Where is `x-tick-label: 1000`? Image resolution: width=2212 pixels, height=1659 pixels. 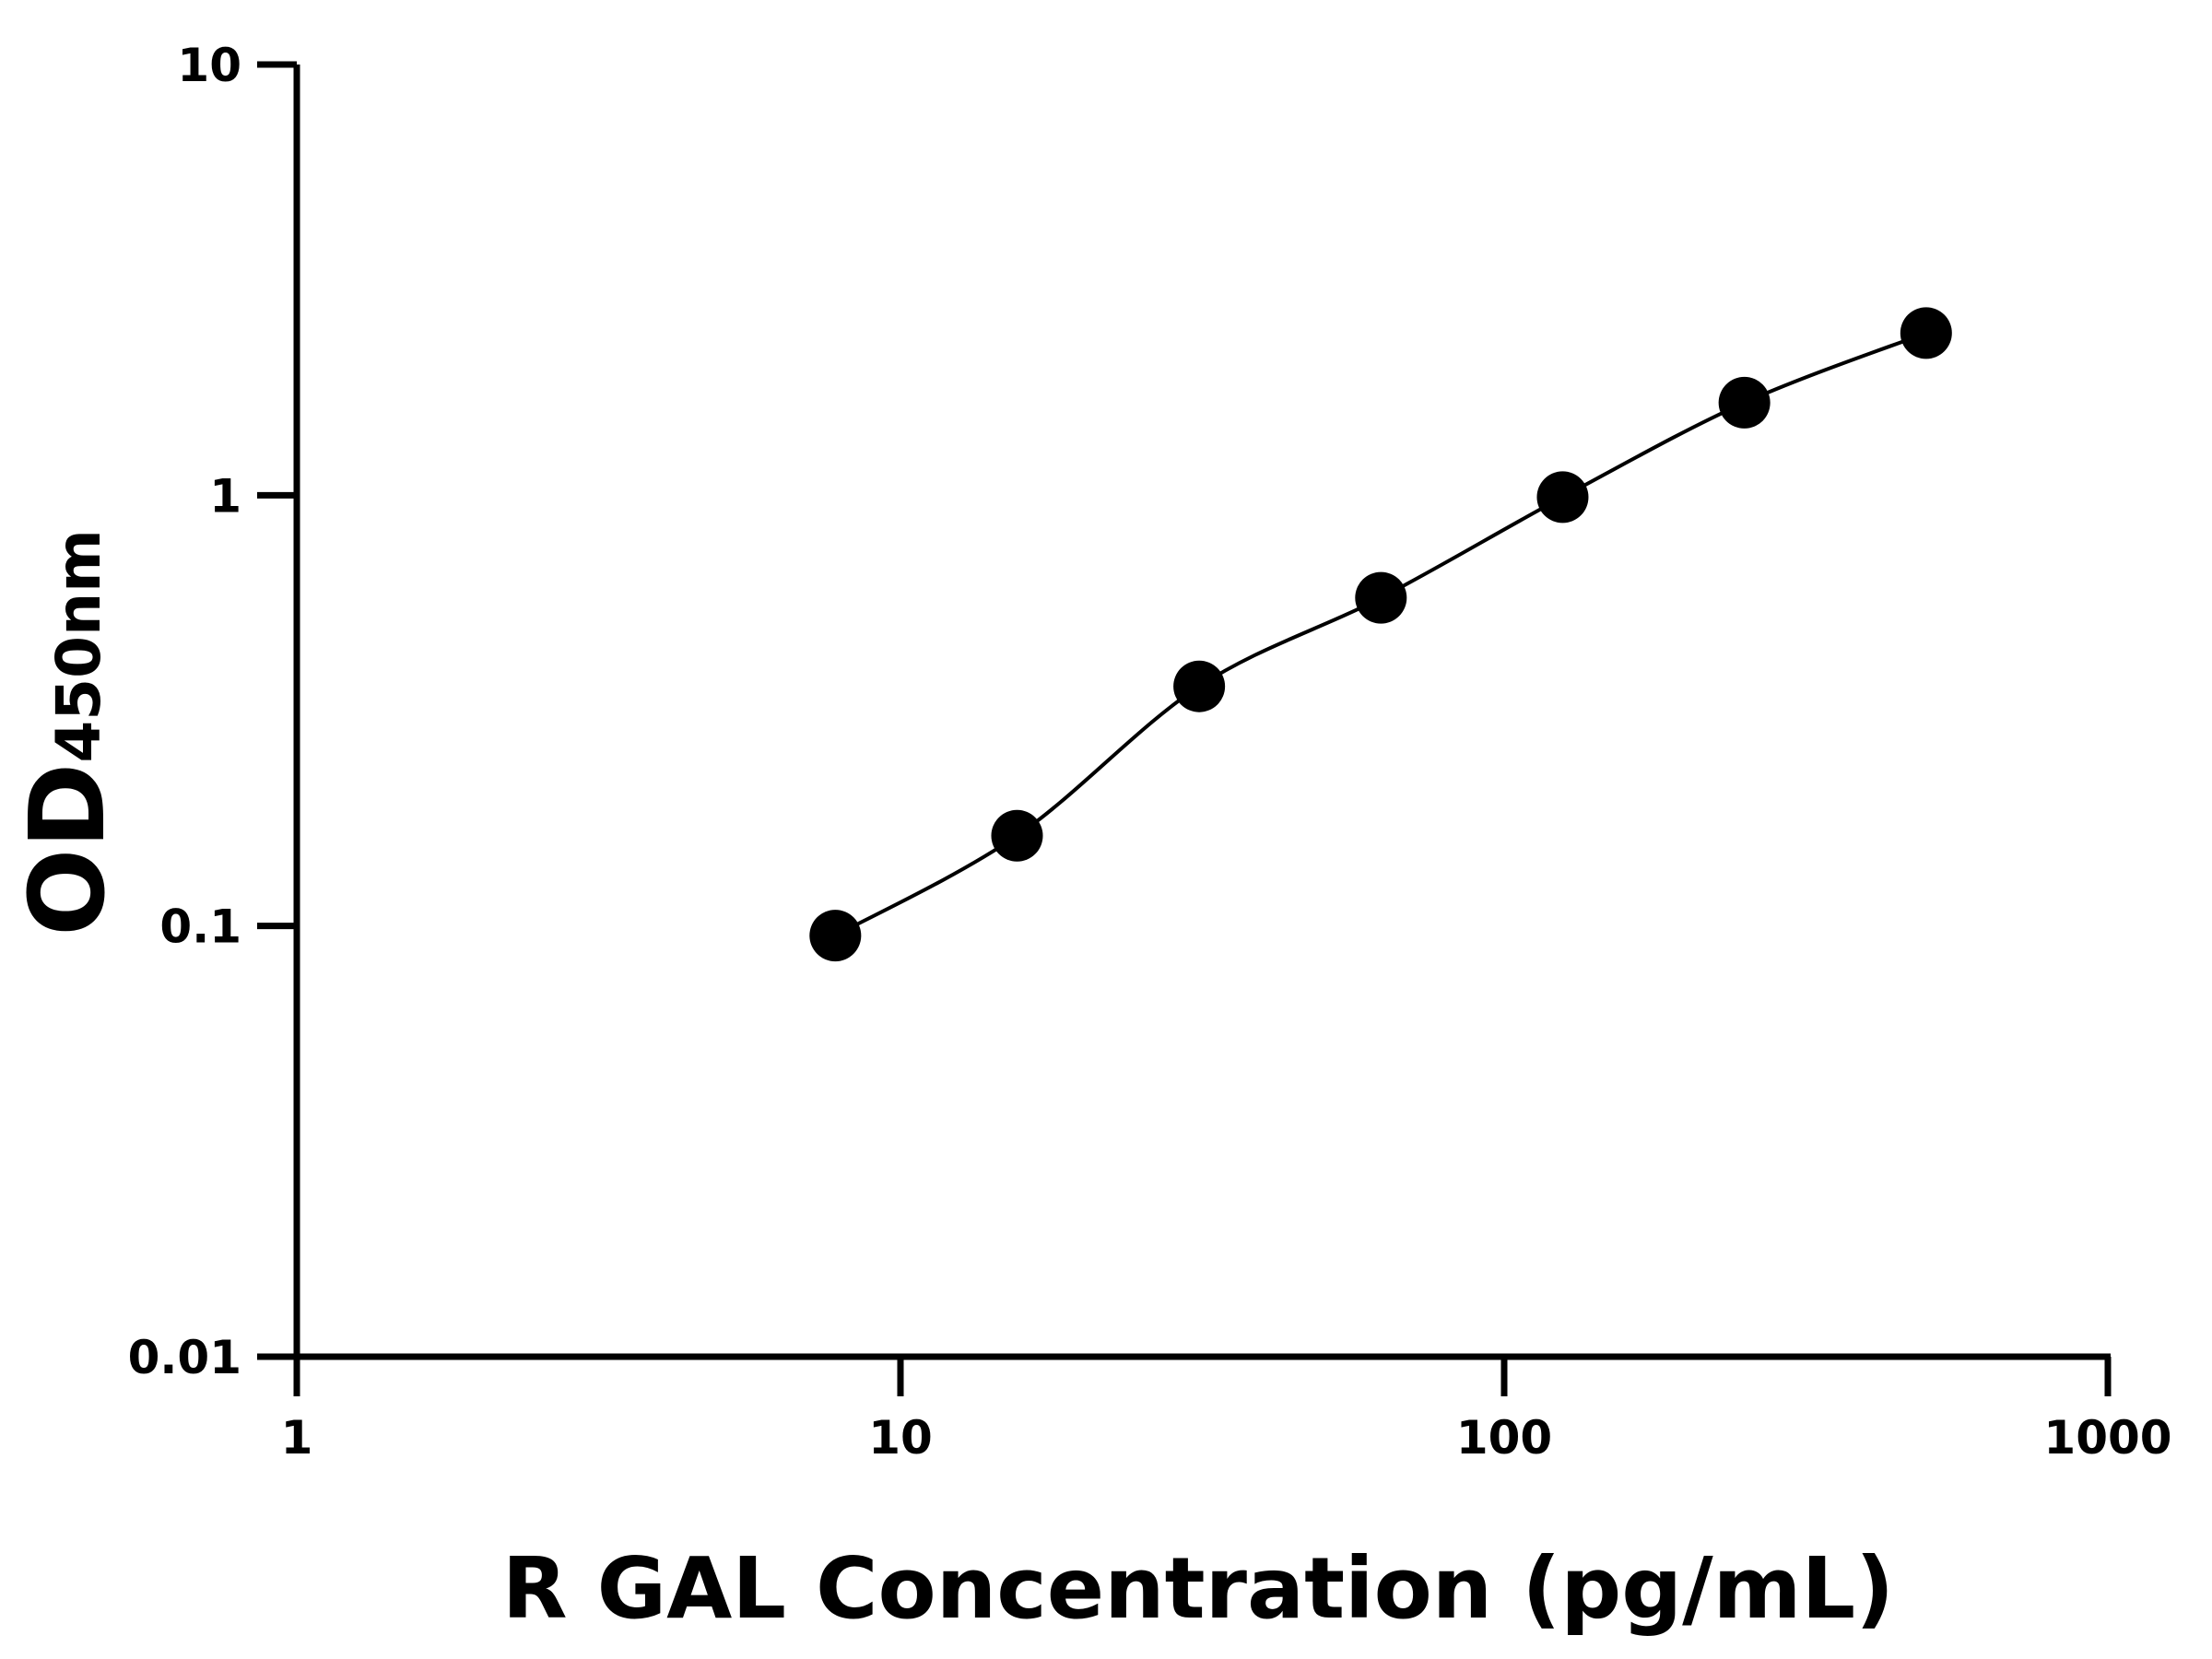
x-tick-label: 1000 is located at coordinates (2107, 1438).